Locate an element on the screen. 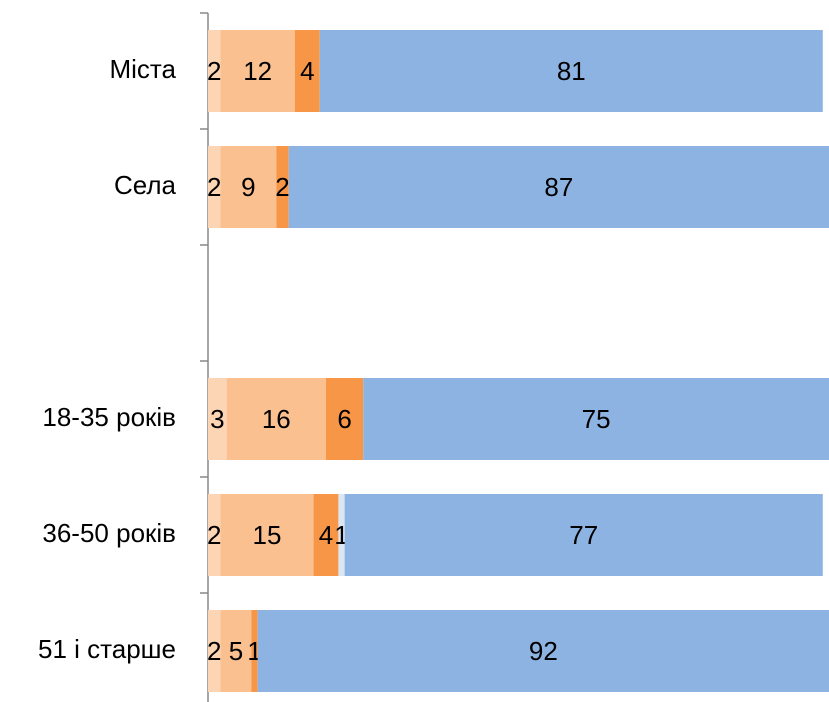  value-label: 16 is located at coordinates (276, 419).